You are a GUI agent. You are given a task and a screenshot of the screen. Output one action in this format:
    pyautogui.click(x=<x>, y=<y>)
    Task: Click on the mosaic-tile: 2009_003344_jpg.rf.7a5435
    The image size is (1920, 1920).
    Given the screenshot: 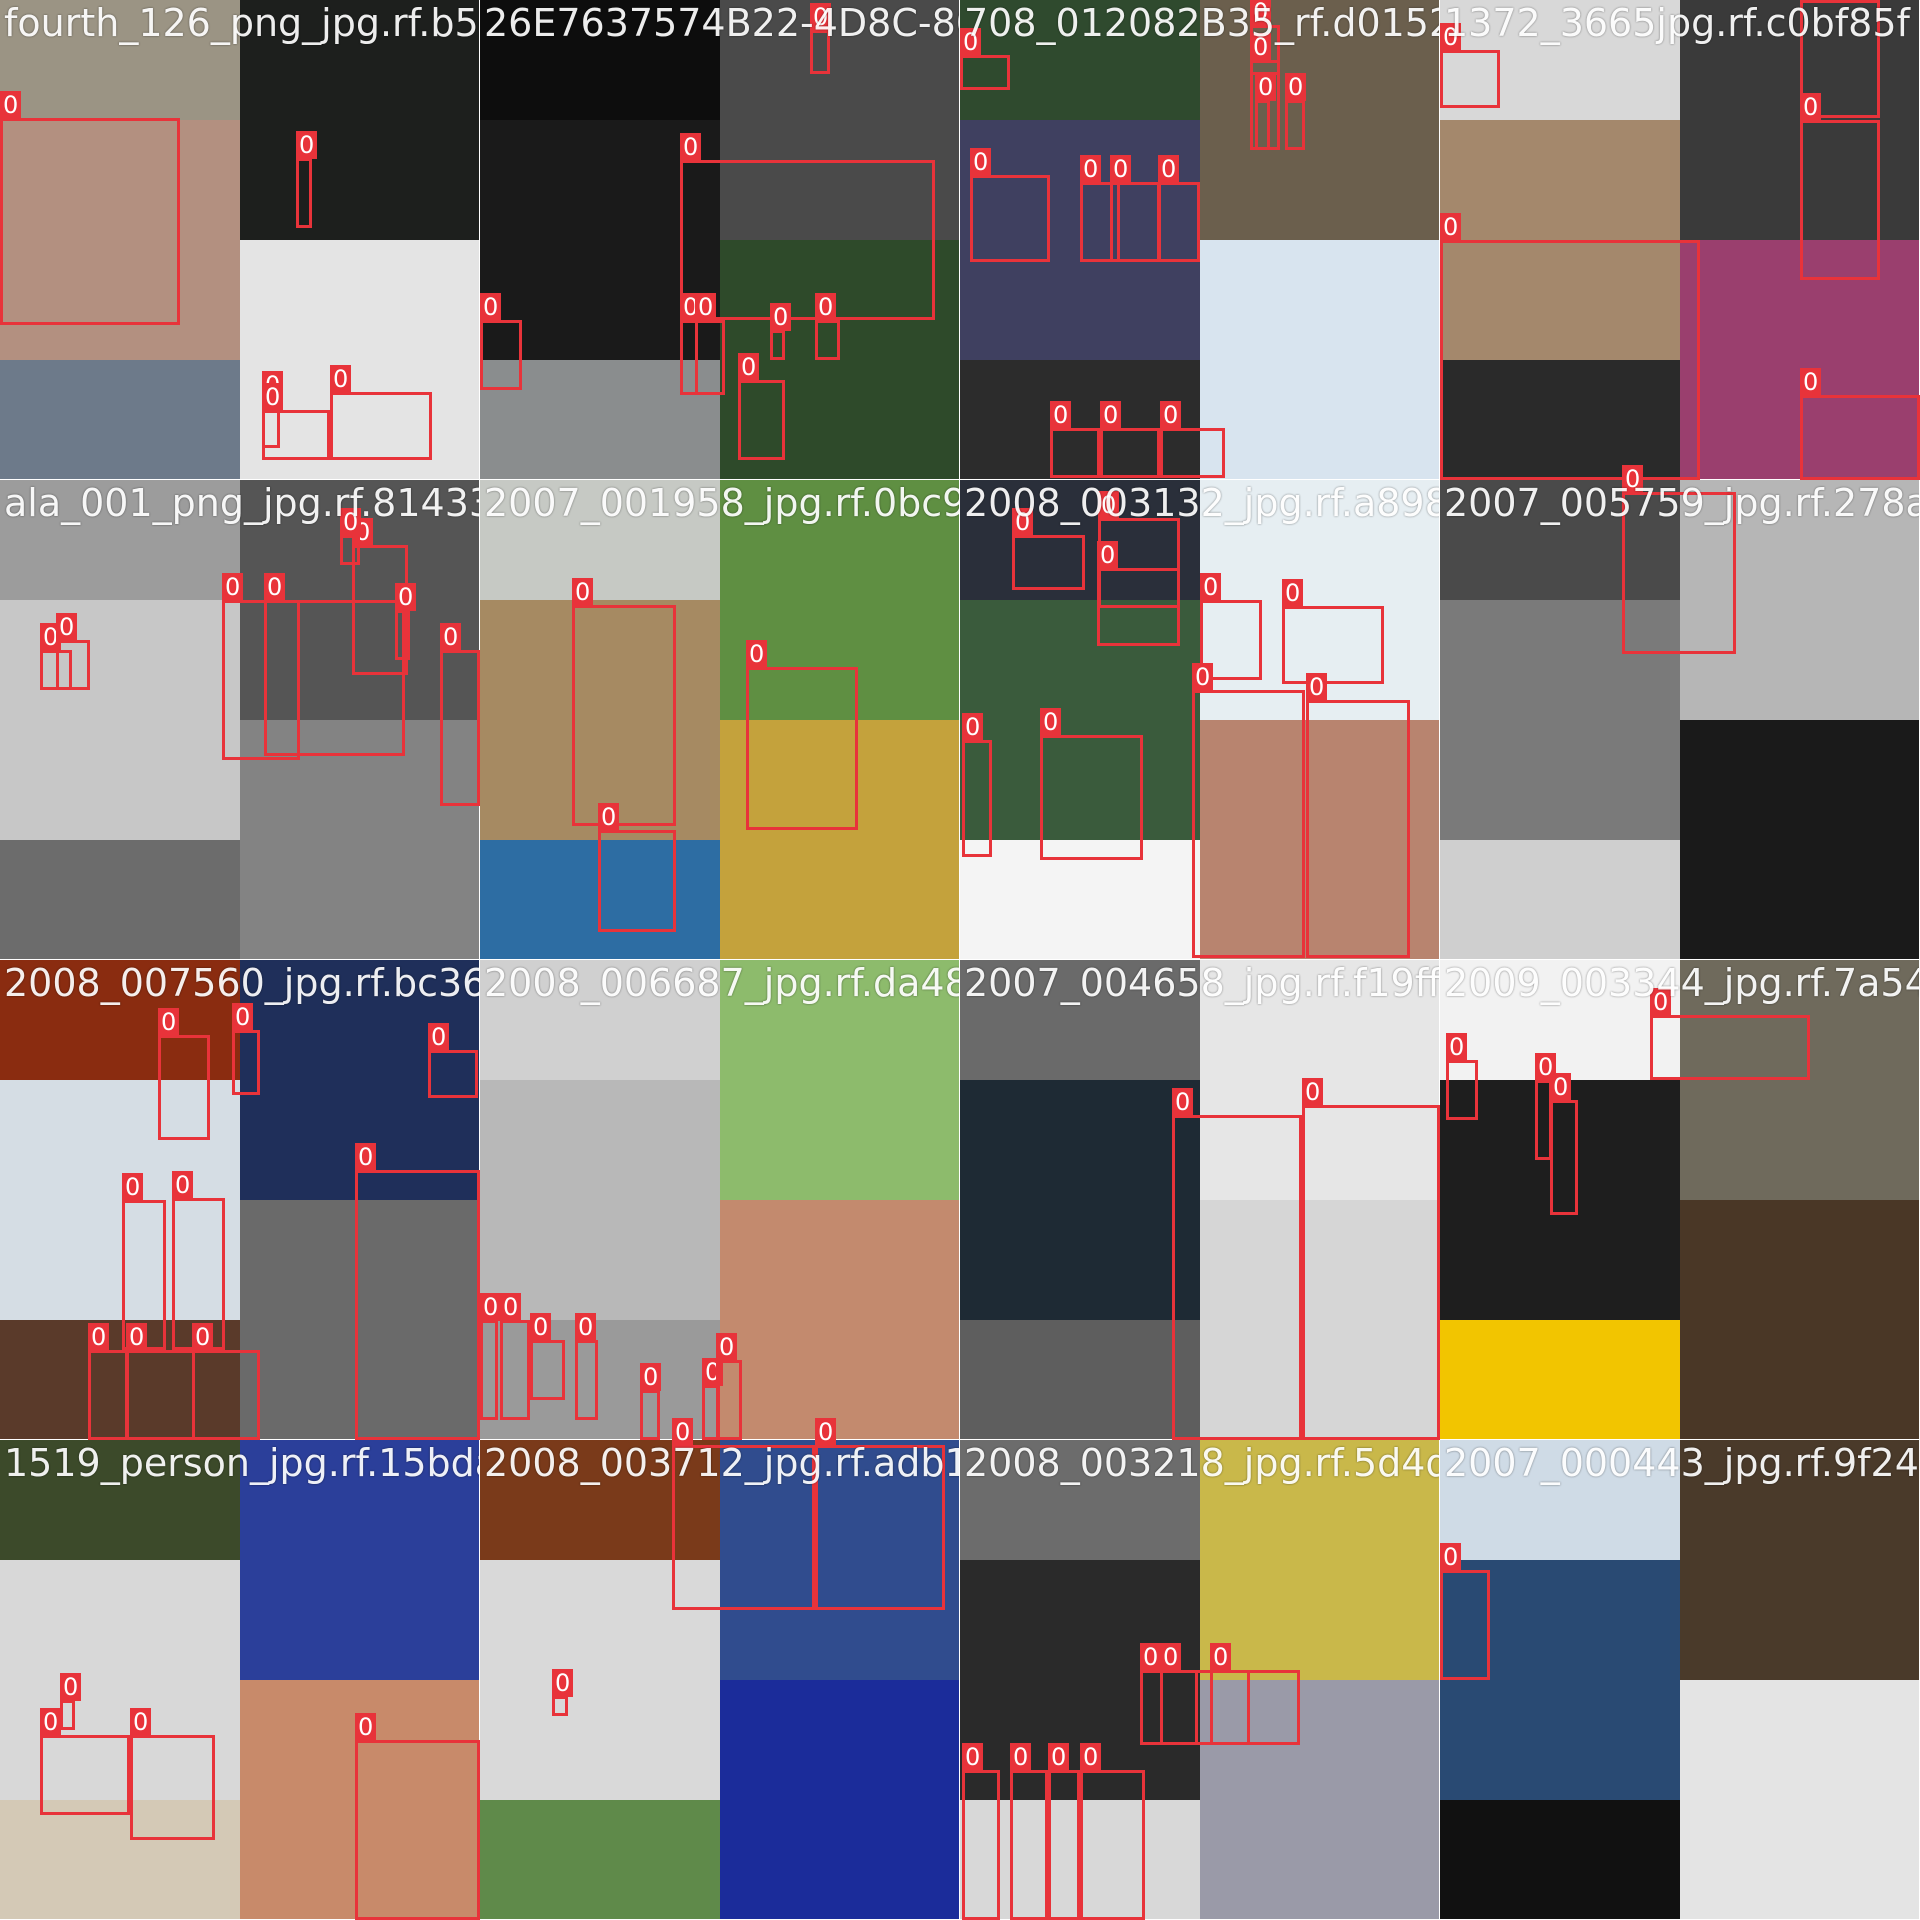 What is the action you would take?
    pyautogui.click(x=1680, y=1200)
    